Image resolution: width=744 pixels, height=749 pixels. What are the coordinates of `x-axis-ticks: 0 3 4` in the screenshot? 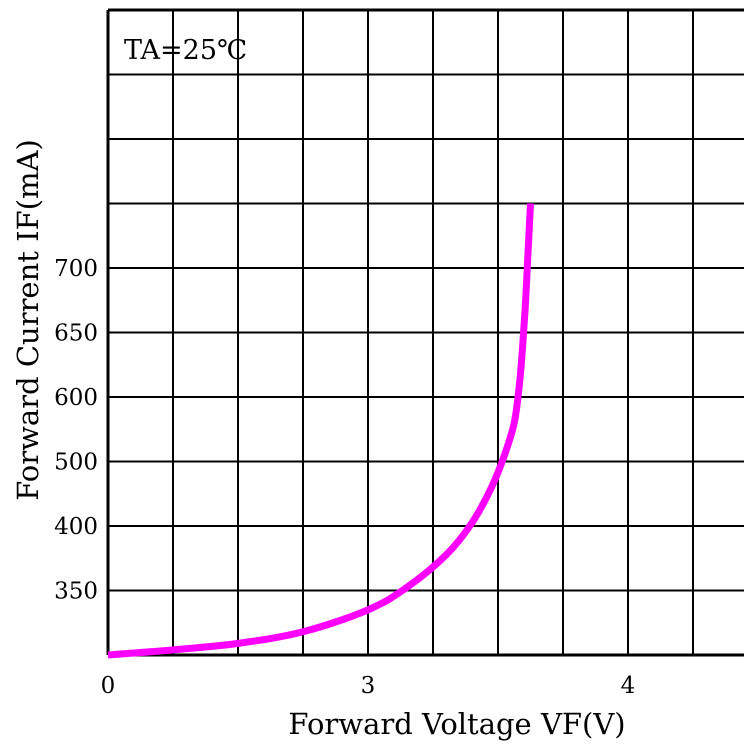 It's located at (368, 686).